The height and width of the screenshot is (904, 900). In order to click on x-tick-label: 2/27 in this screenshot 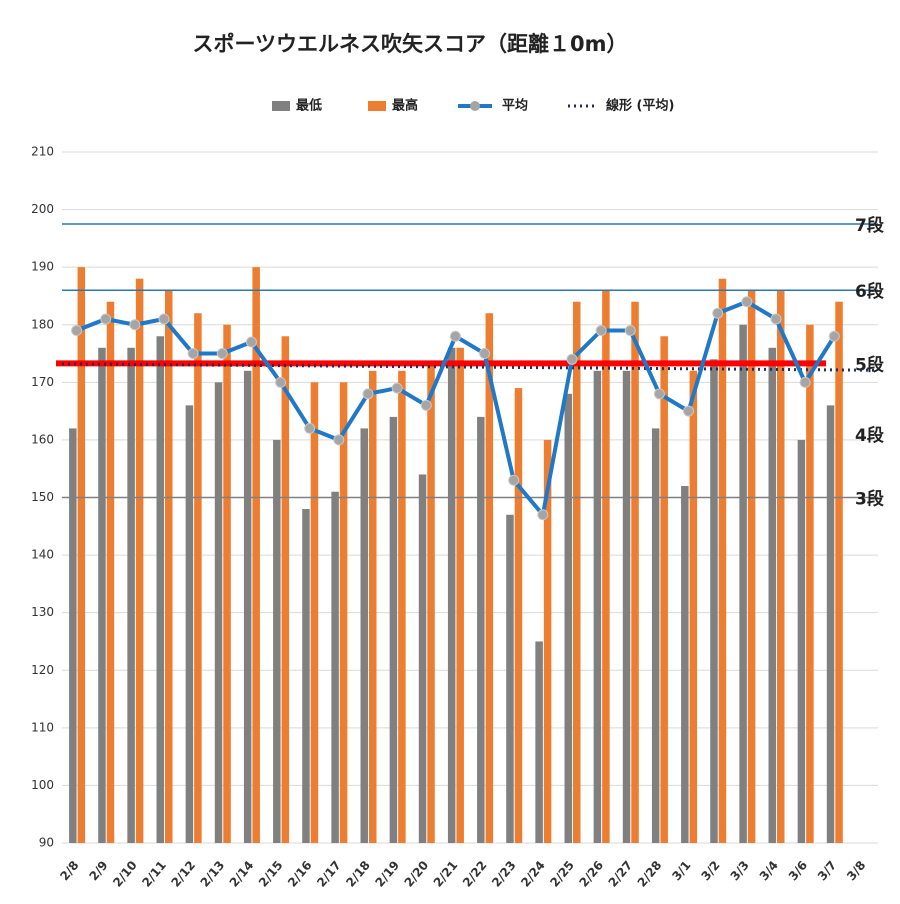, I will do `click(621, 874)`.